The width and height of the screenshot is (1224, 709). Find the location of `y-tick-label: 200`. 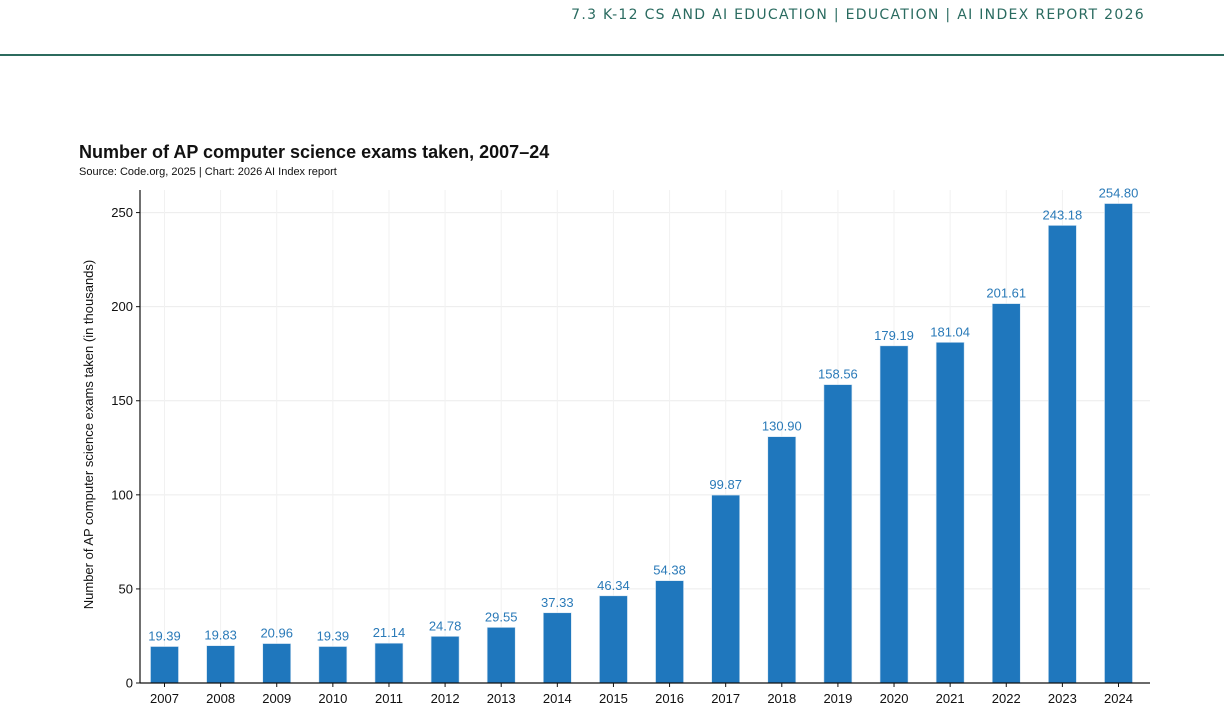

y-tick-label: 200 is located at coordinates (122, 306).